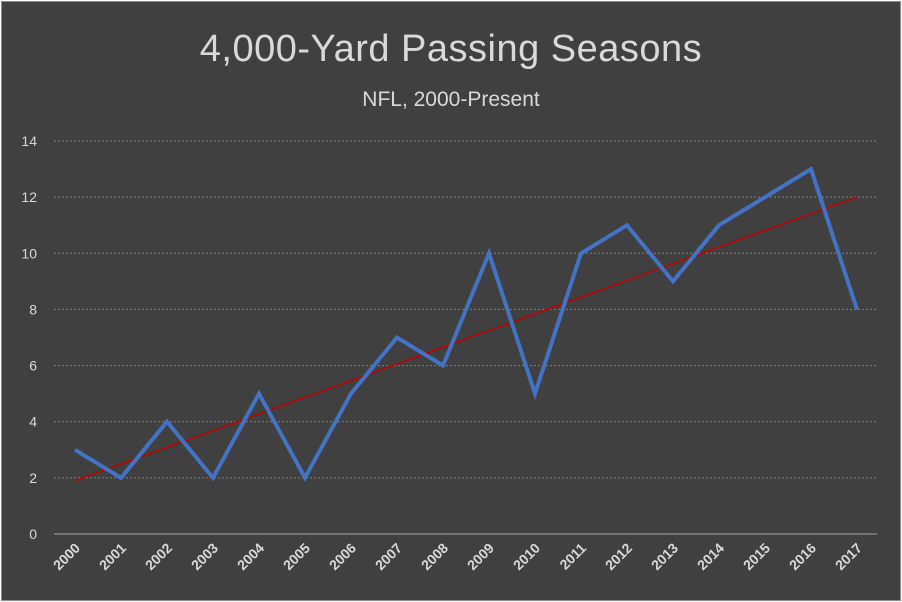 This screenshot has width=902, height=602. What do you see at coordinates (33, 309) in the screenshot?
I see `y-tick-label: 8` at bounding box center [33, 309].